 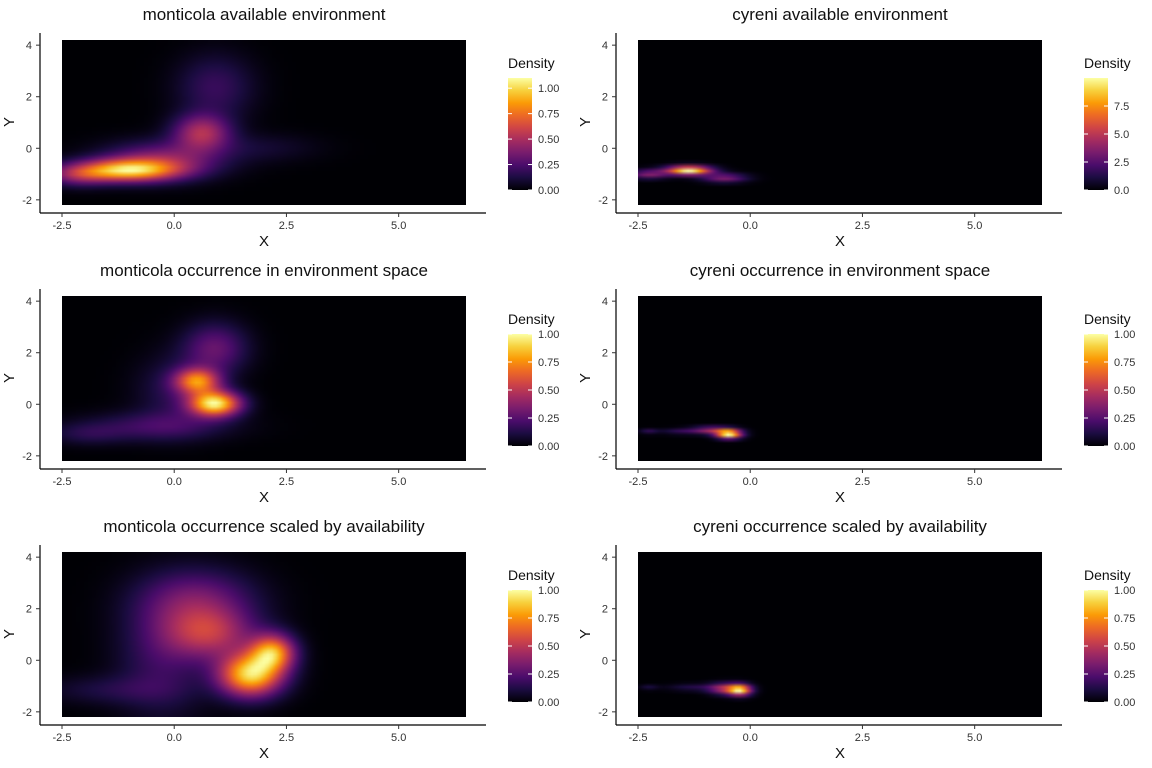 What do you see at coordinates (840, 270) in the screenshot?
I see `chart-title: cyreni occurrence in environment space` at bounding box center [840, 270].